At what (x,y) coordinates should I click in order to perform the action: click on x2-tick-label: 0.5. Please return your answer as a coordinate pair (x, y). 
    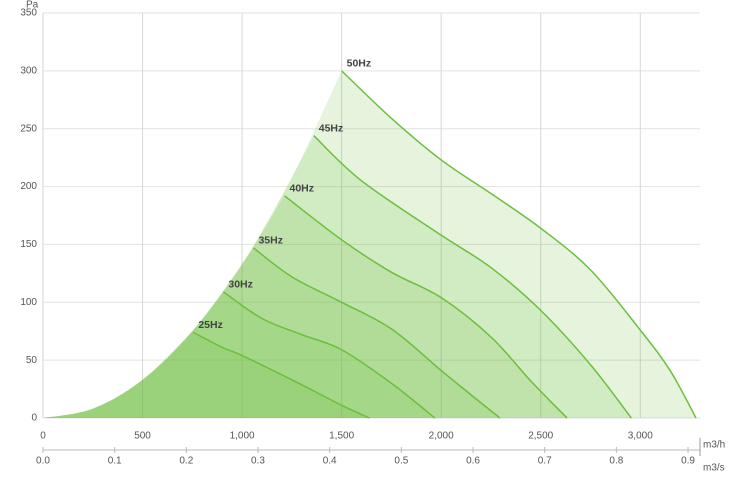
    Looking at the image, I should click on (401, 461).